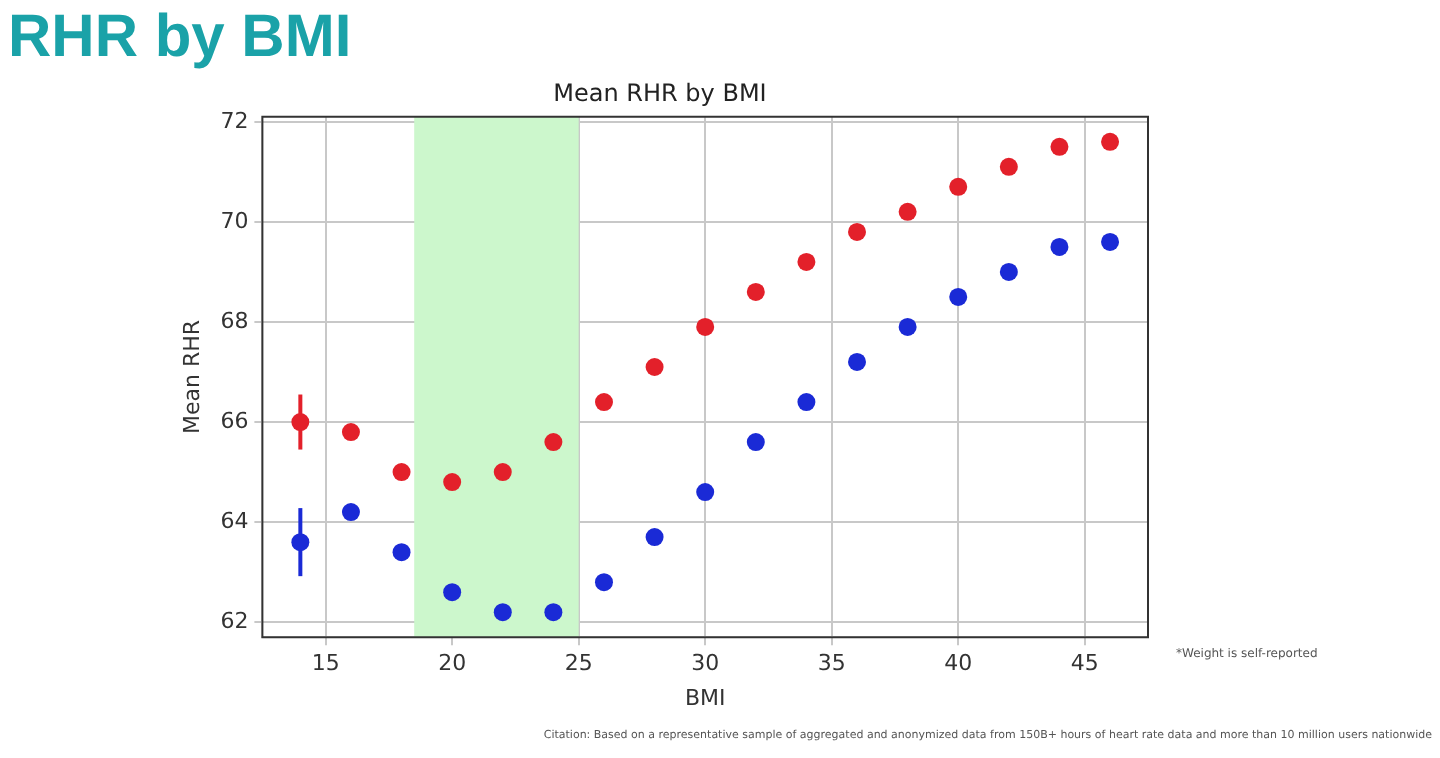  What do you see at coordinates (325, 663) in the screenshot?
I see `x-tick-label: 15` at bounding box center [325, 663].